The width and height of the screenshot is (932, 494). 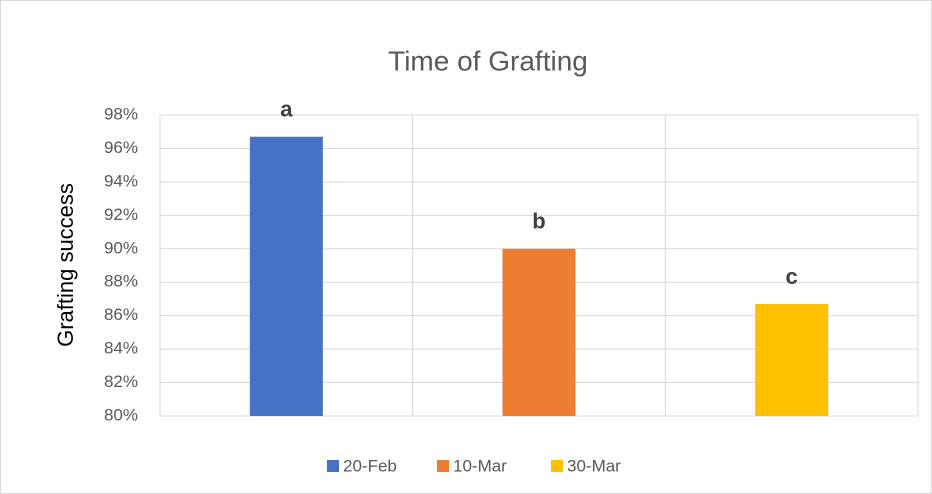 What do you see at coordinates (594, 465) in the screenshot?
I see `legend-label: 30-Mar` at bounding box center [594, 465].